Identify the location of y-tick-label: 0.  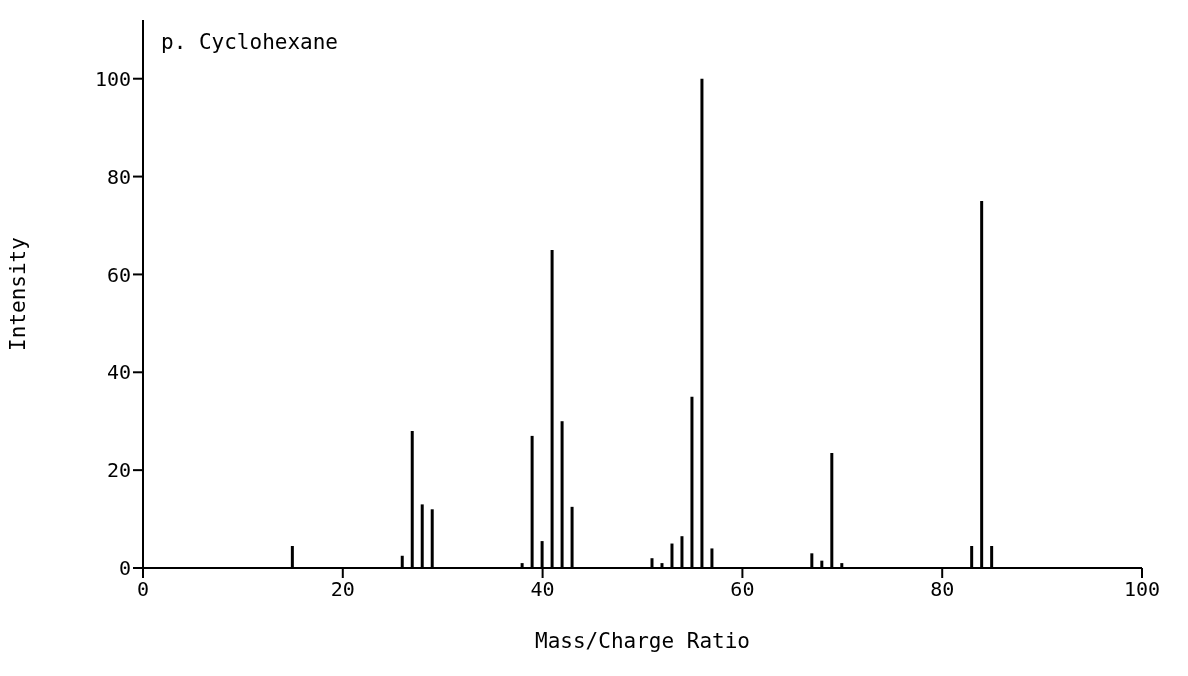
(124, 568).